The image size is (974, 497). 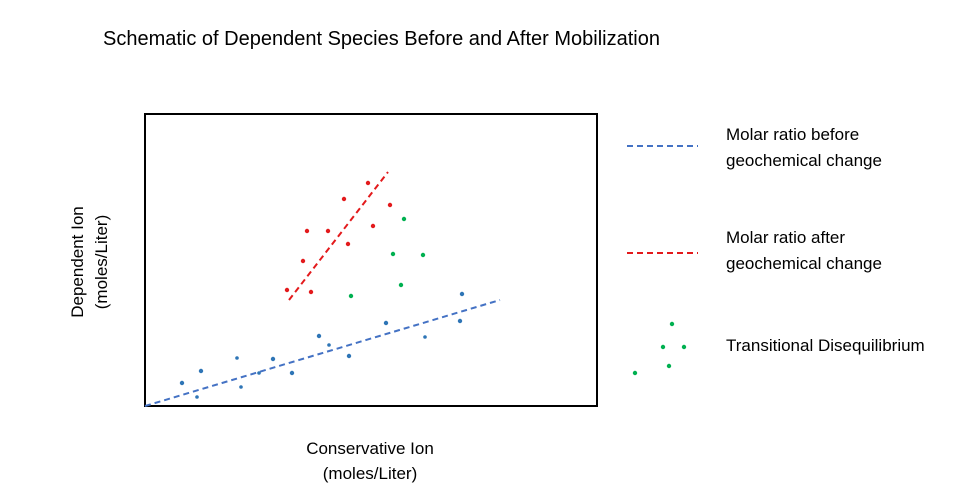 I want to click on legend-before-label: Molar ratio before geochemical change, so click(x=804, y=148).